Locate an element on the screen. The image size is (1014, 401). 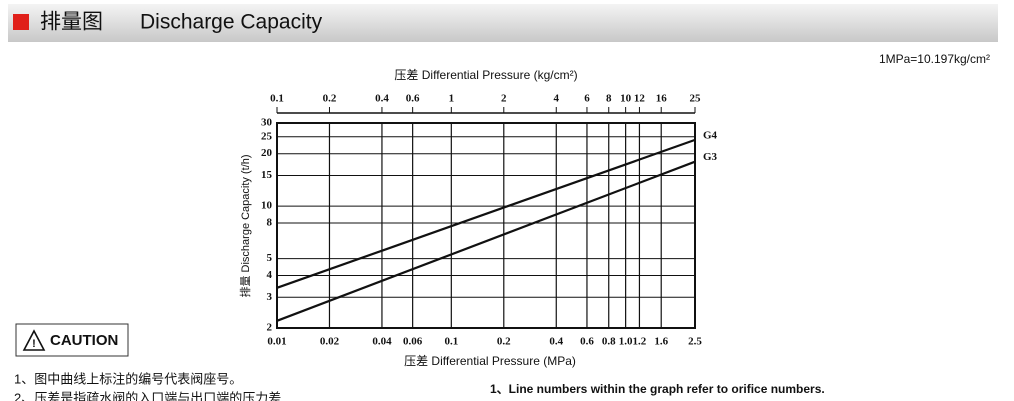
y-tick-label: 2 is located at coordinates (270, 328).